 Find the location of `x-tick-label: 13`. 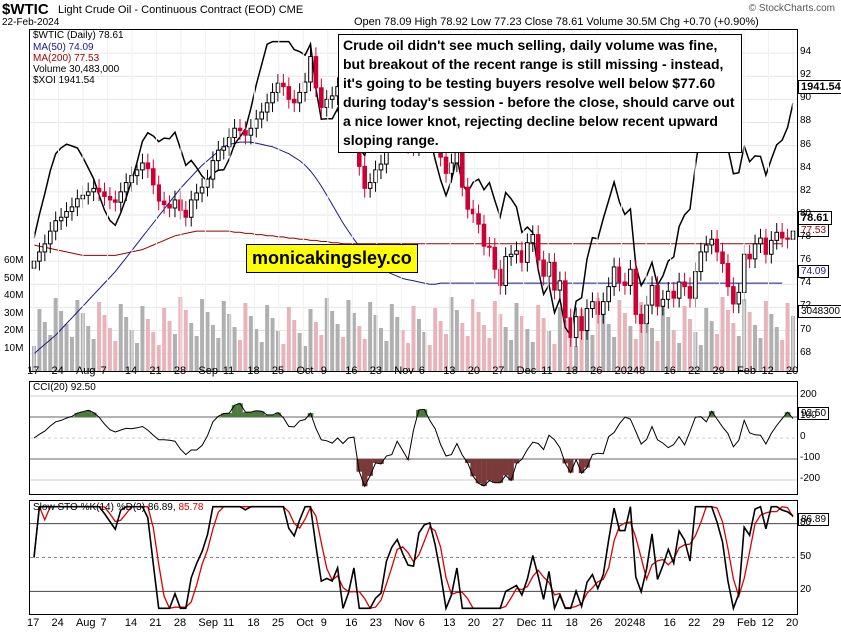

x-tick-label: 13 is located at coordinates (449, 623).